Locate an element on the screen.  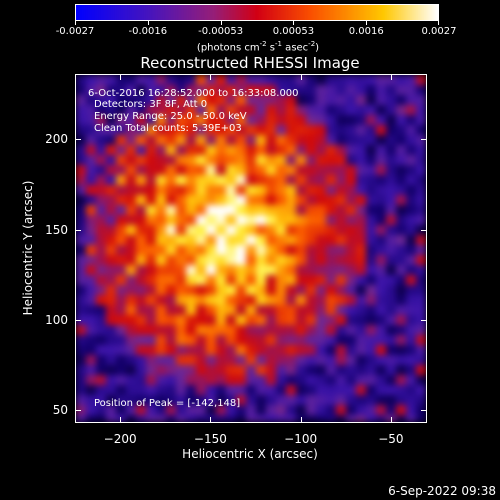
colorbar-tick-label: -0.0016 is located at coordinates (148, 31).